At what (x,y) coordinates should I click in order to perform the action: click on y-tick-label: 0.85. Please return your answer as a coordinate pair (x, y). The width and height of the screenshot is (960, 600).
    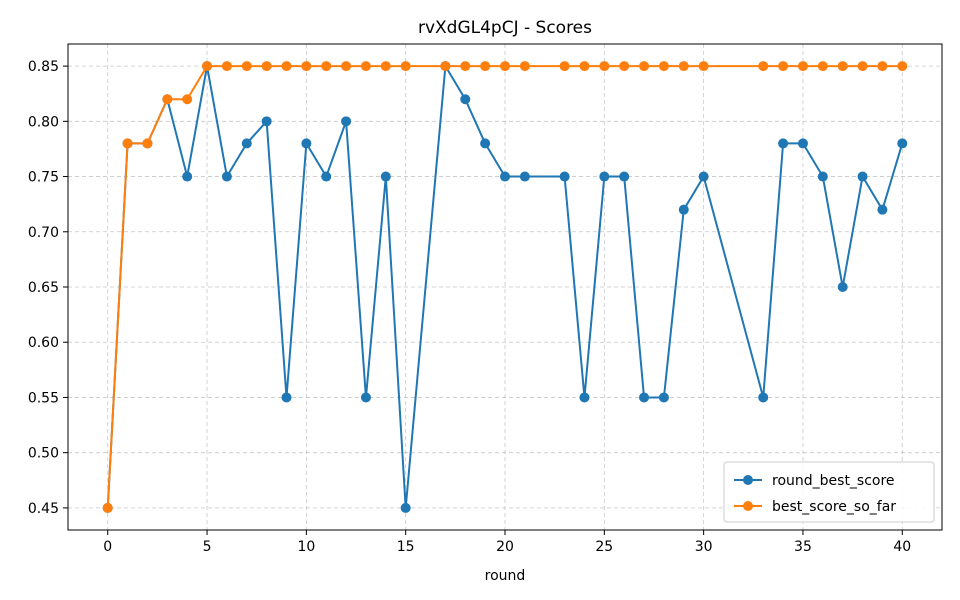
    Looking at the image, I should click on (43, 67).